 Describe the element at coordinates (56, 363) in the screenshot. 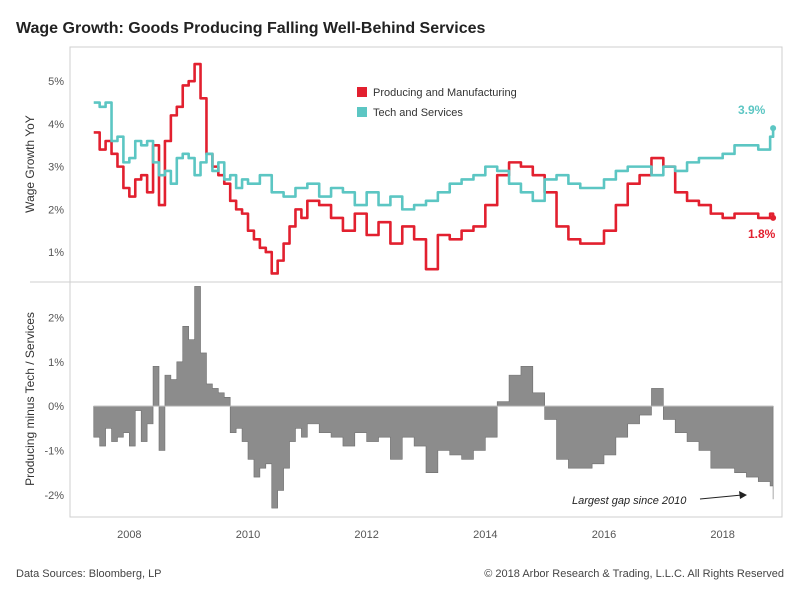

I see `bottom-y-tick-label: 1%` at that location.